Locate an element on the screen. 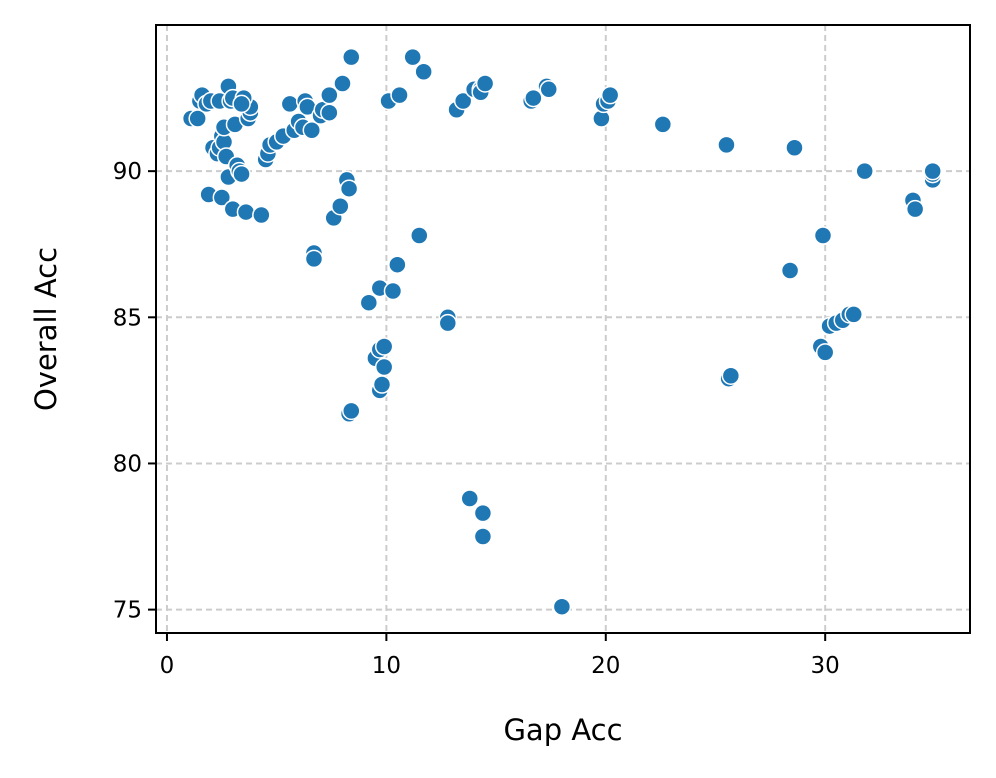  y-tick-label: 90 is located at coordinates (127, 172).